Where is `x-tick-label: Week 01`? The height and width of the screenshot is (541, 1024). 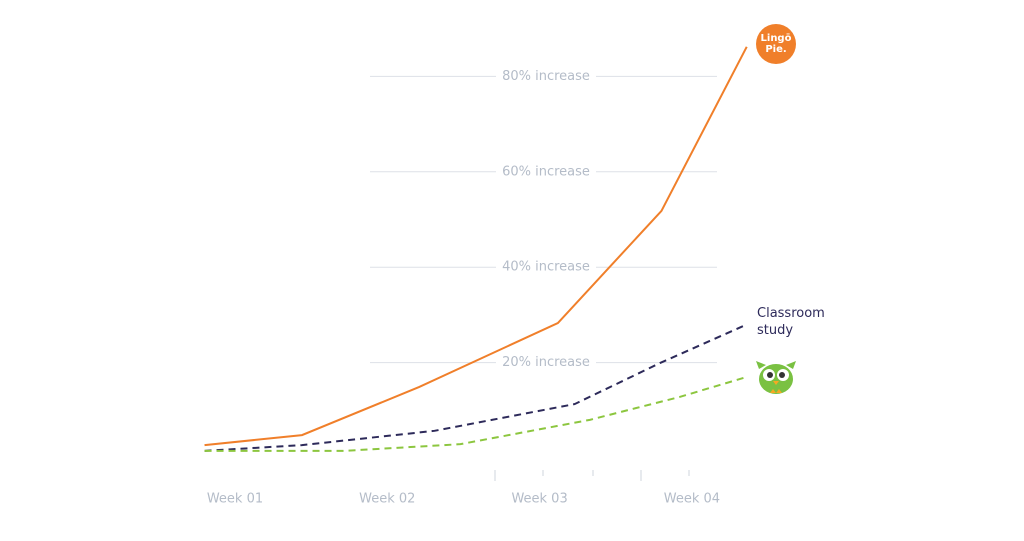 x-tick-label: Week 01 is located at coordinates (235, 499).